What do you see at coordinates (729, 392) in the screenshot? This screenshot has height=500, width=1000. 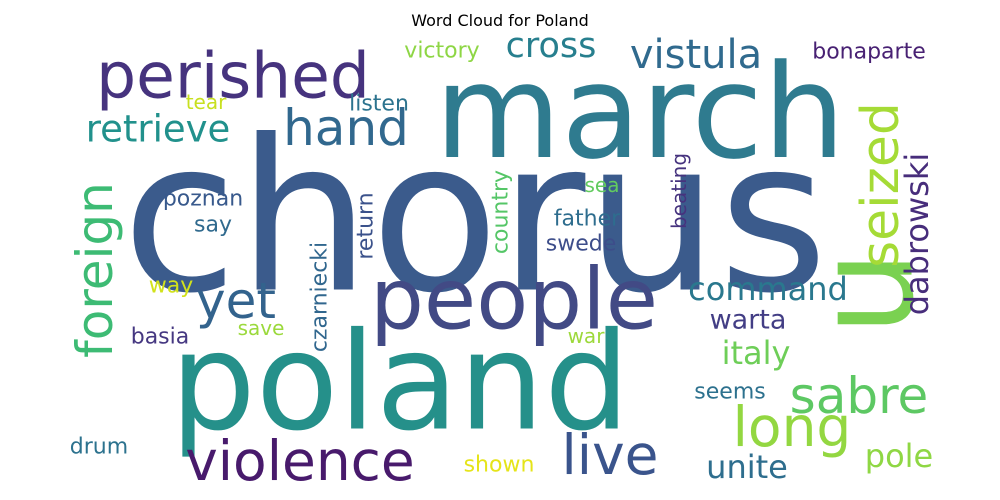 I see `word-seems: seems` at bounding box center [729, 392].